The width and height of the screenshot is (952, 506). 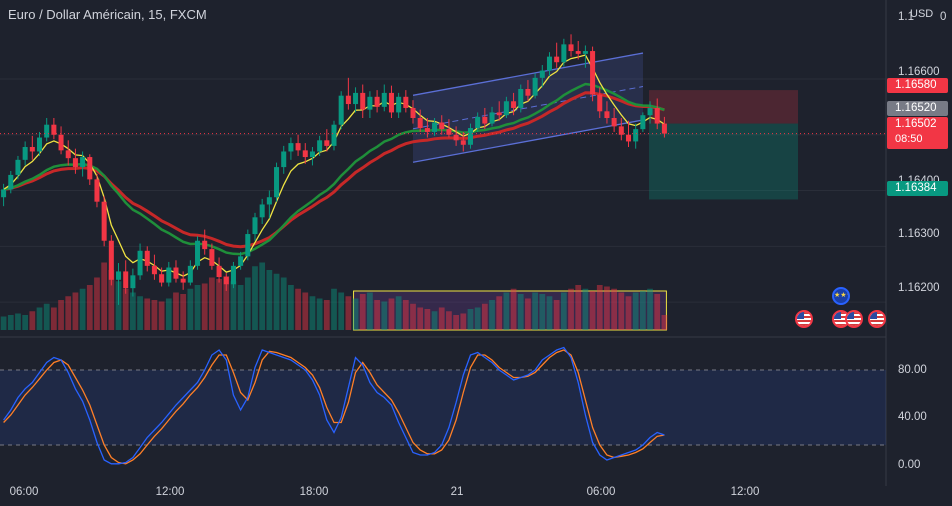 I want to click on currency-label: USD, so click(x=922, y=14).